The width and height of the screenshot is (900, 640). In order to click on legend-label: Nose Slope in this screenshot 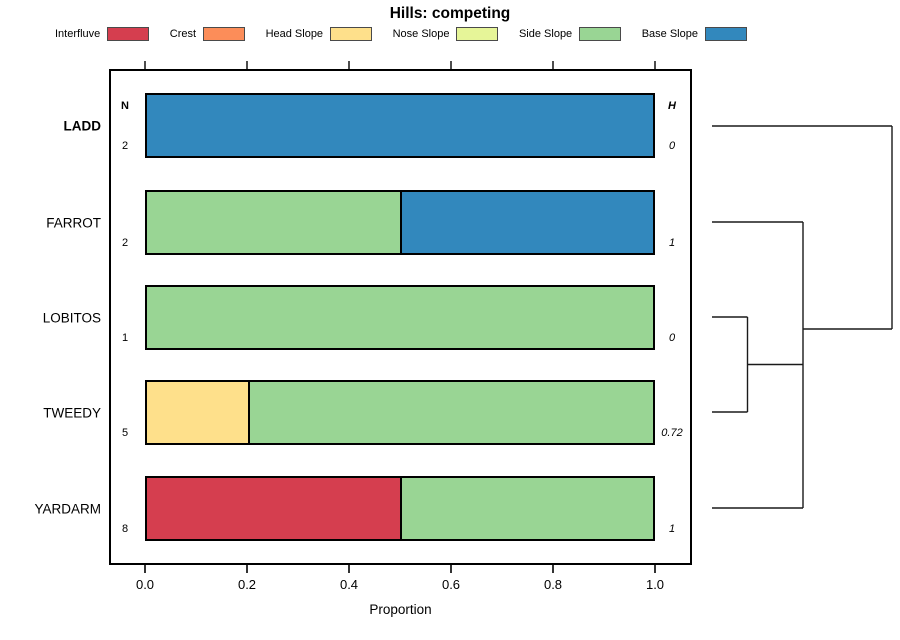, I will do `click(421, 34)`.